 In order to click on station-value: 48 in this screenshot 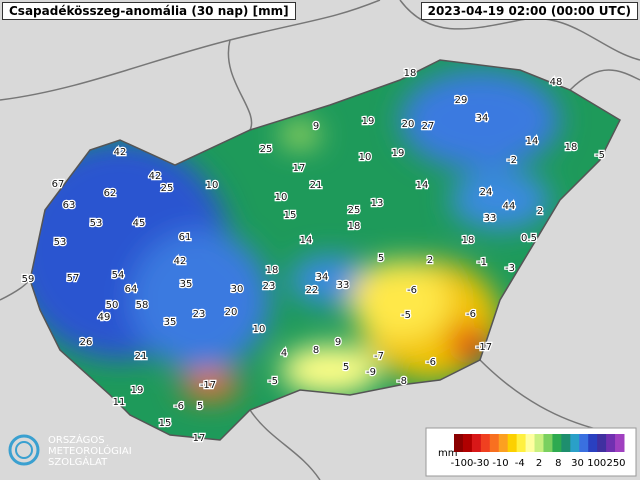, I will do `click(556, 82)`.